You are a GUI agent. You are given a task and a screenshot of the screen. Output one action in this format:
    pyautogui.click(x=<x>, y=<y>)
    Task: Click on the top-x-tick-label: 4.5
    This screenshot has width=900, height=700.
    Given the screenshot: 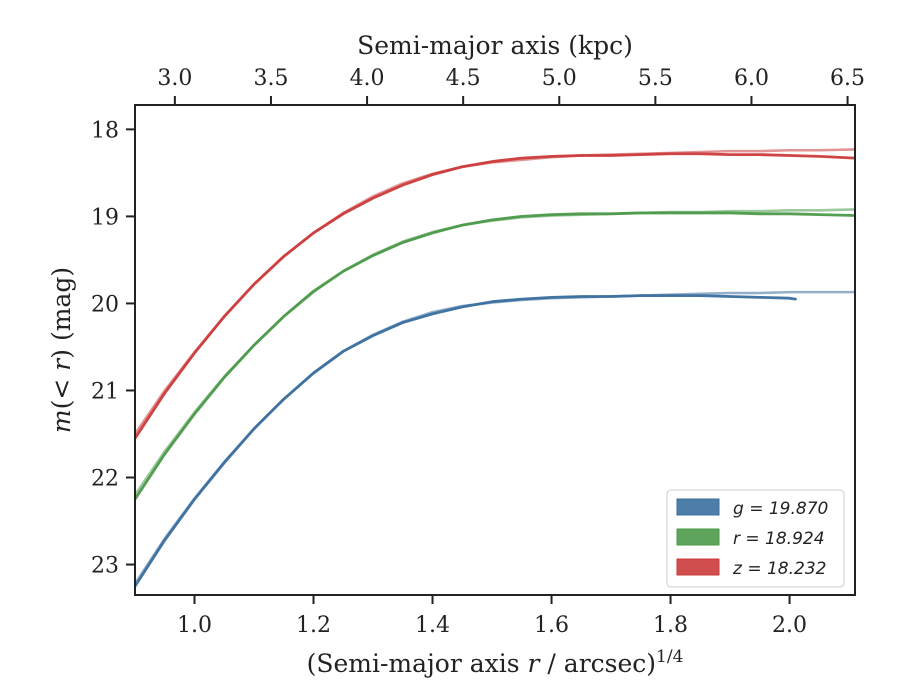 What is the action you would take?
    pyautogui.click(x=463, y=78)
    